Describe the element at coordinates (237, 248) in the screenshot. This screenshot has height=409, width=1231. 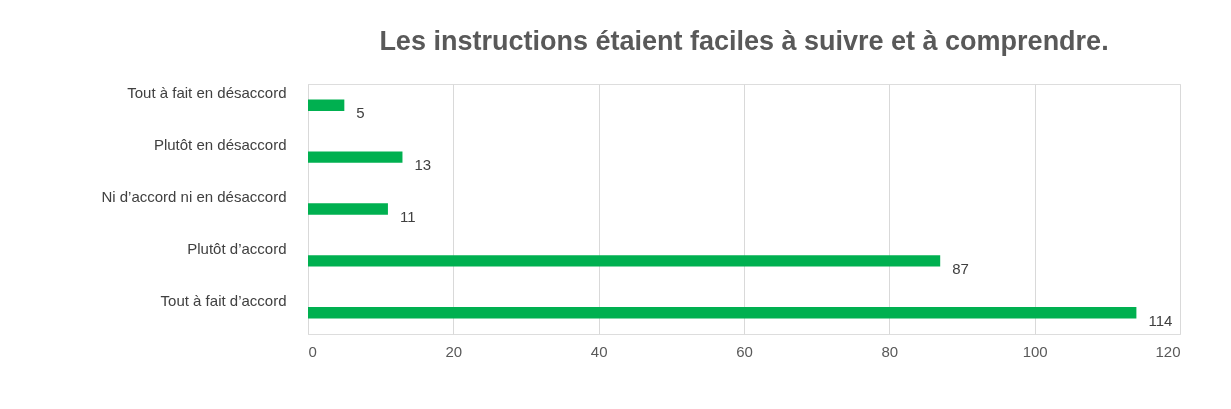
I see `y-tick-label: Plutôt d’accord` at that location.